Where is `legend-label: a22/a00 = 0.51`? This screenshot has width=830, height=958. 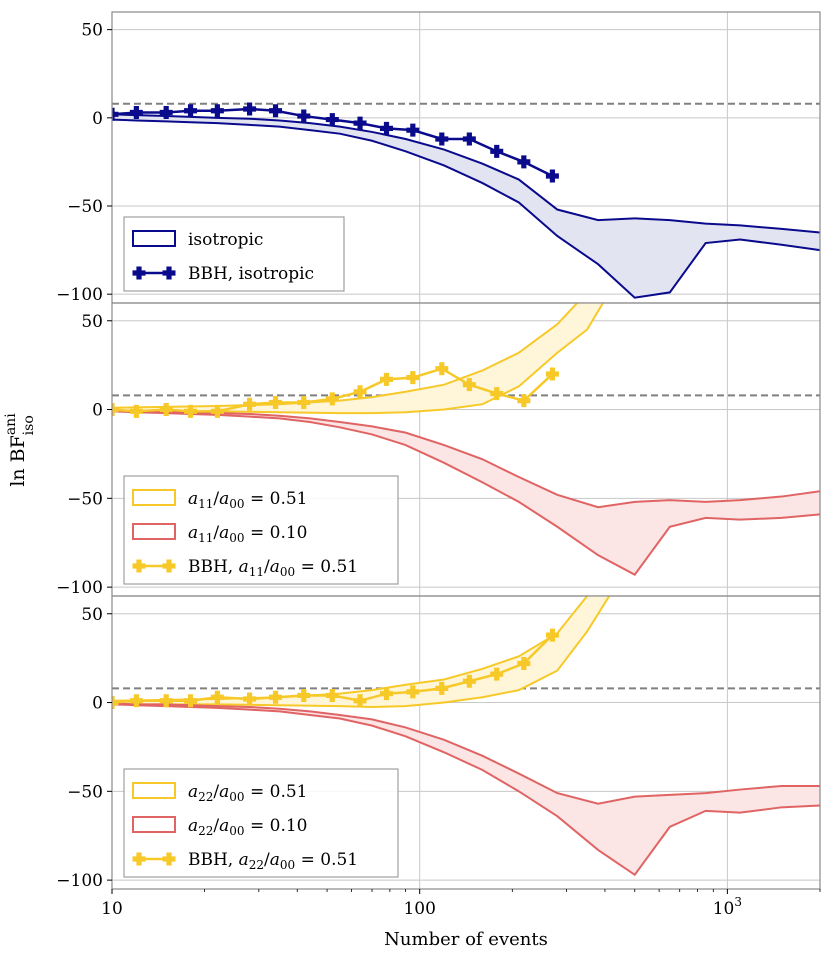 legend-label: a22/a00 = 0.51 is located at coordinates (247, 793).